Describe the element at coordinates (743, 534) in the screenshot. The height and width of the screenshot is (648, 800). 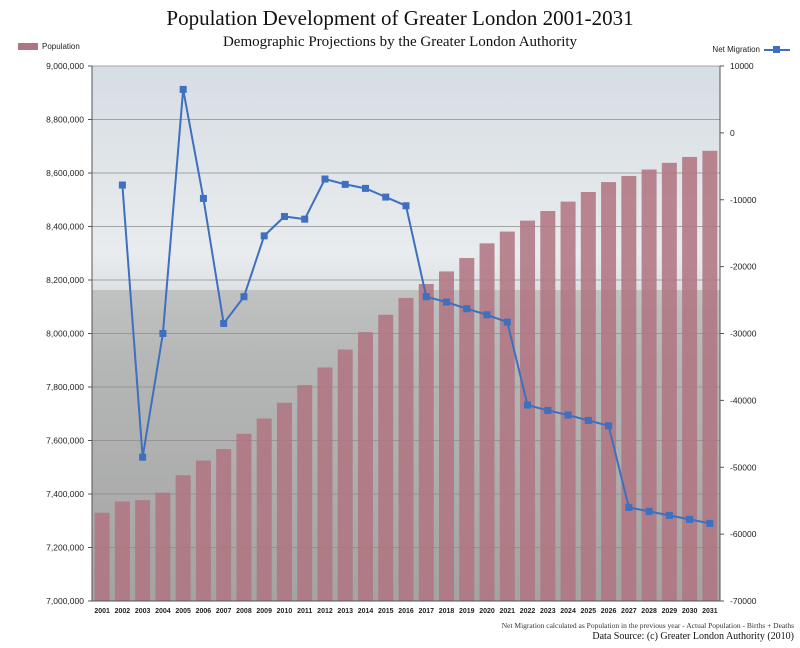
I see `y2-tick-label: -60000` at that location.